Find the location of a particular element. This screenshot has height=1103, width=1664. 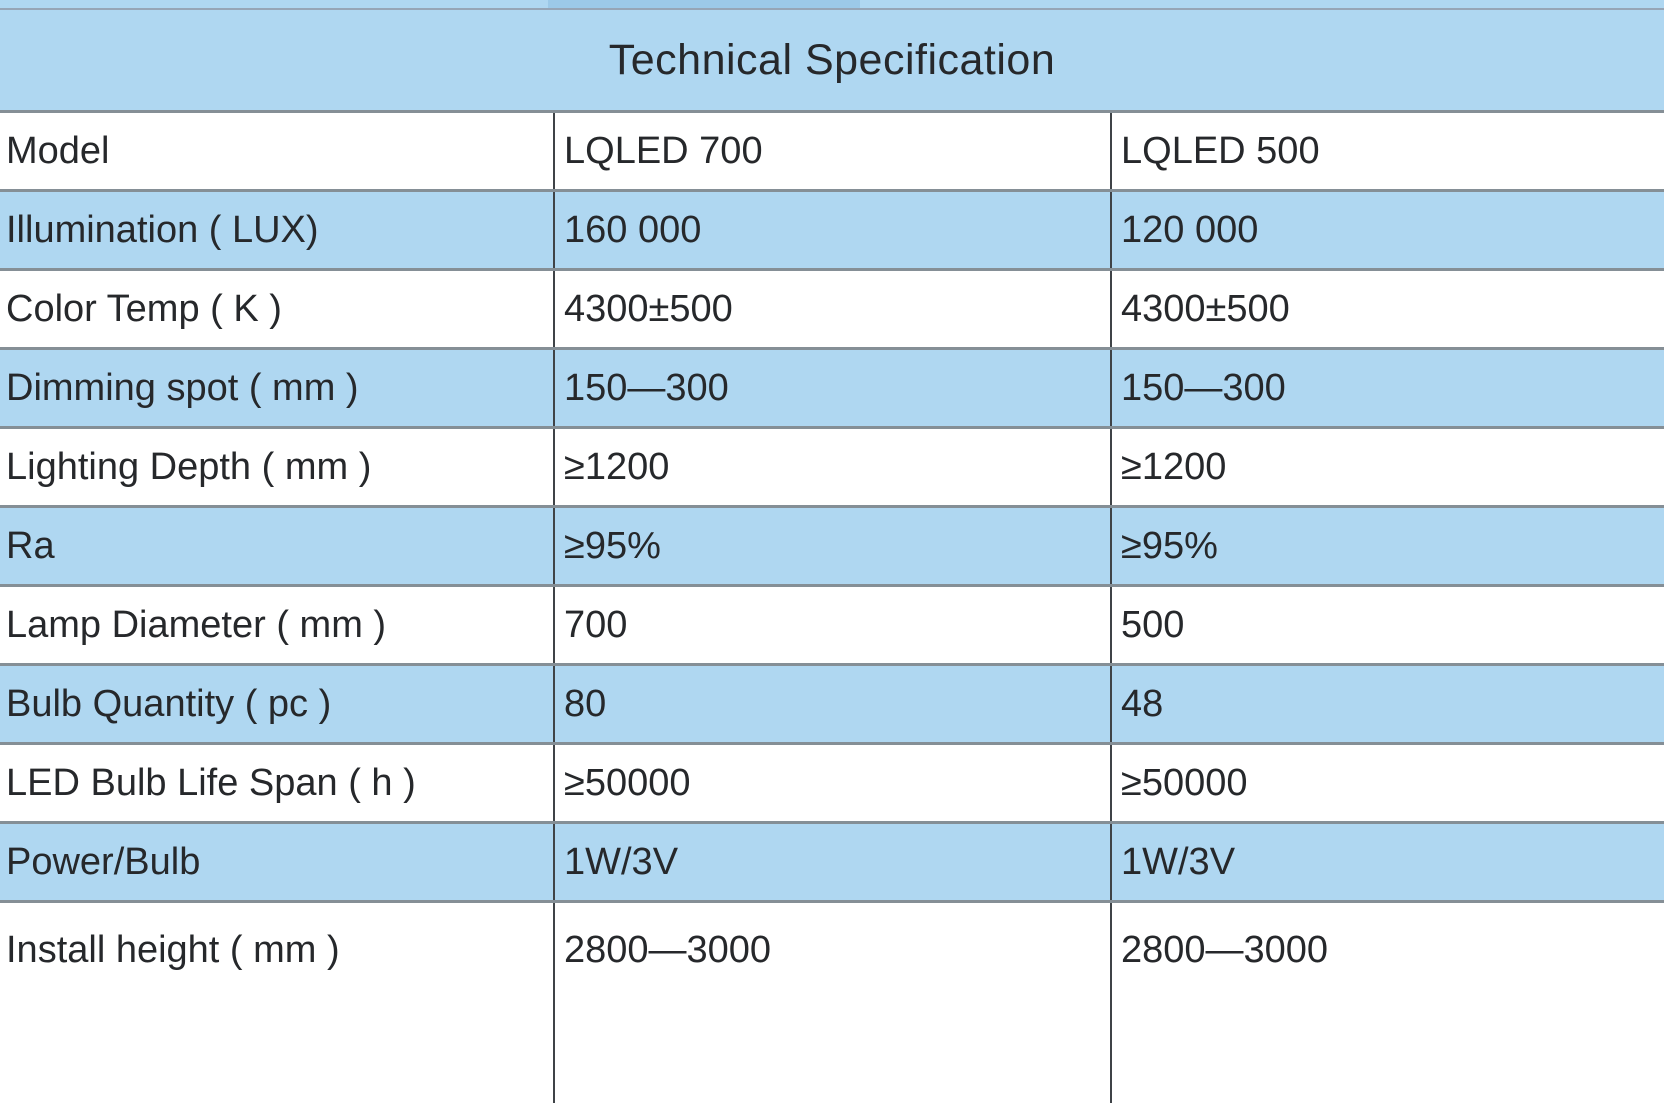

cropped-row-sliver-segment is located at coordinates (704, 4).